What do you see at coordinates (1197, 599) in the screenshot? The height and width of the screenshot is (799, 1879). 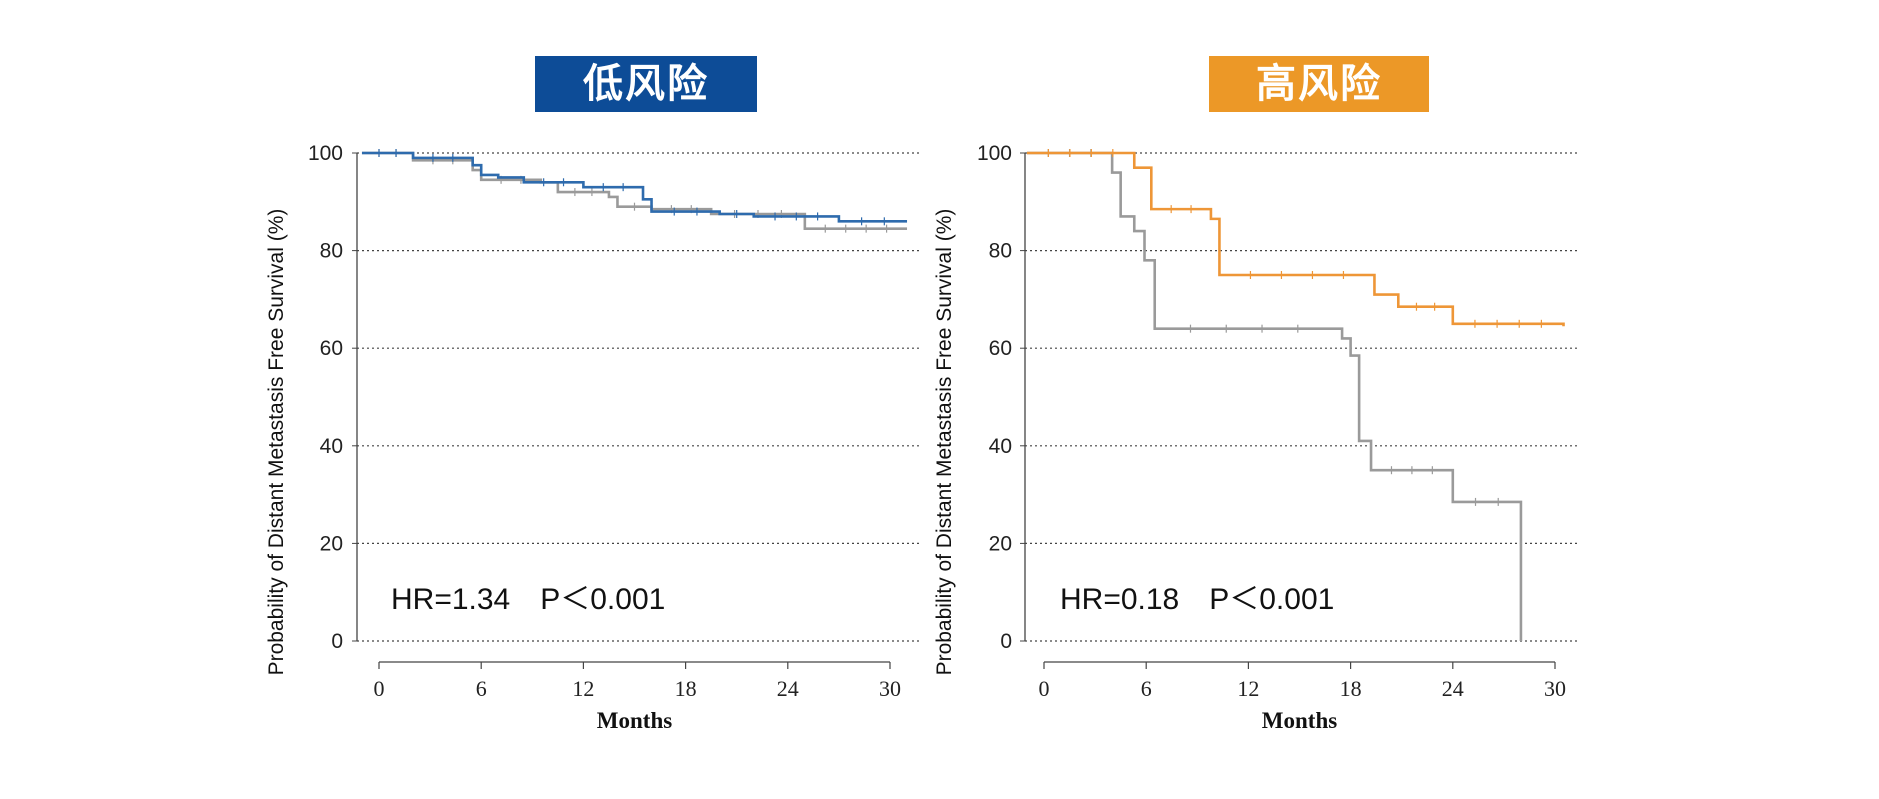 I see `hazard-ratio-annotation: HR=0.18 P＜0.001` at bounding box center [1197, 599].